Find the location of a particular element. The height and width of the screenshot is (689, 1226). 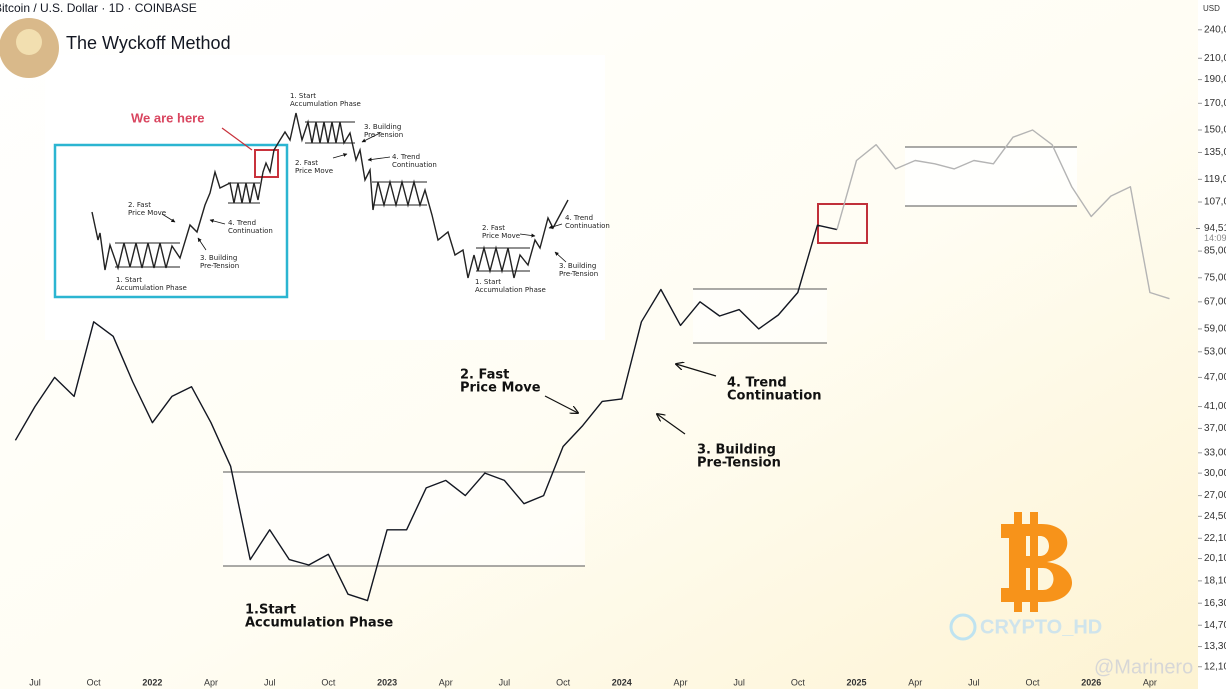

x-tick-label: 2024 is located at coordinates (622, 682).